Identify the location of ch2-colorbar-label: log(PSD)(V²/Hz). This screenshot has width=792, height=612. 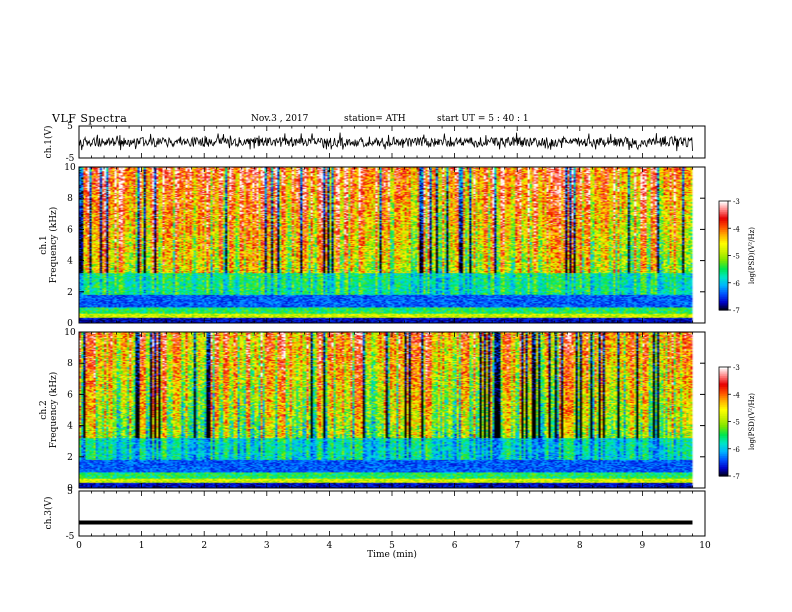
(752, 421).